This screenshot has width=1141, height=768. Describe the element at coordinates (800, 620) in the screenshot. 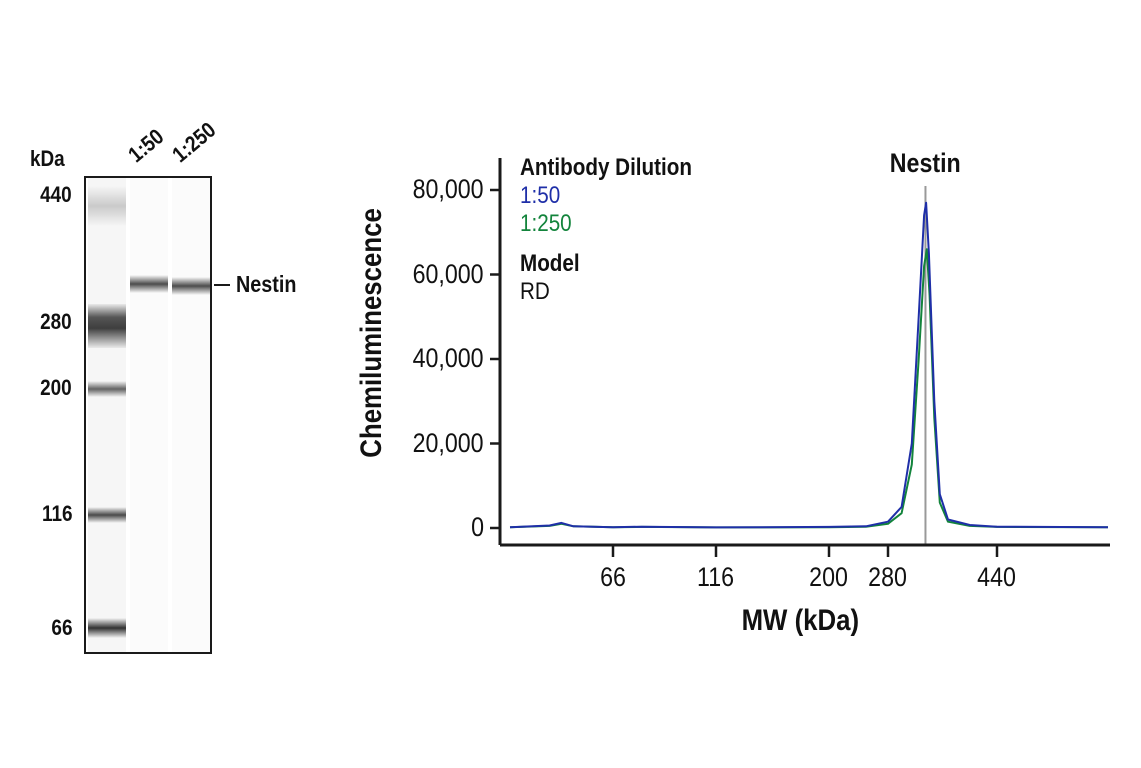

I see `x-axis-title: MW (kDa)` at that location.